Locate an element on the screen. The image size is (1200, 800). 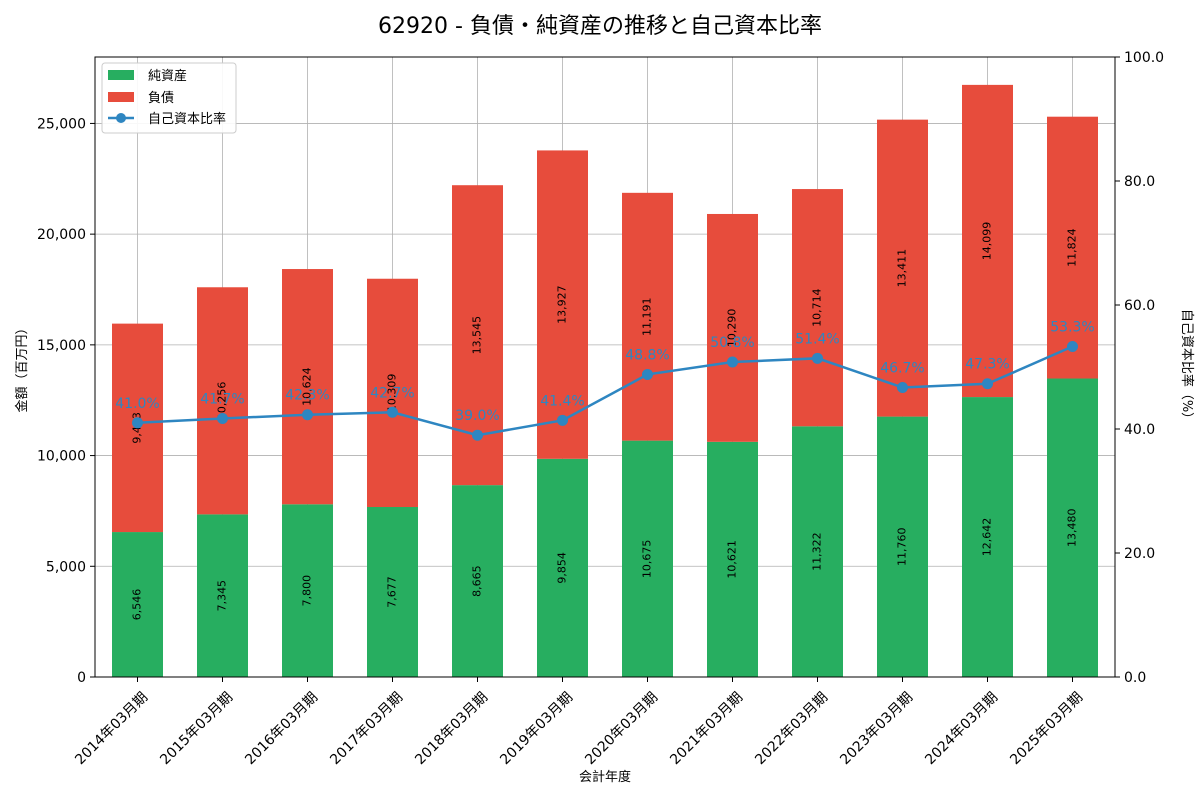
legend-swatch-liabilities is located at coordinates (121, 97).